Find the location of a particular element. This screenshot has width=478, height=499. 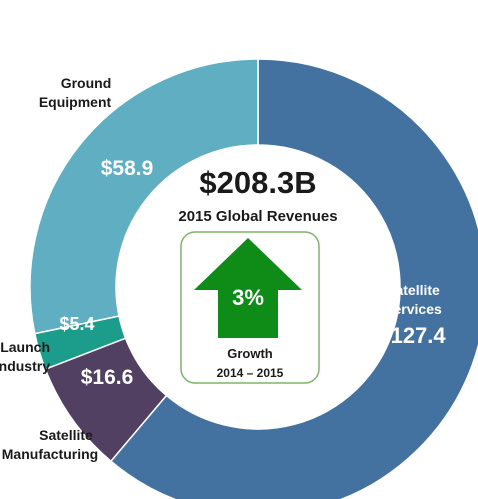

category-label-satellite-manufacturing-line2: Manufacturing is located at coordinates (50, 454).